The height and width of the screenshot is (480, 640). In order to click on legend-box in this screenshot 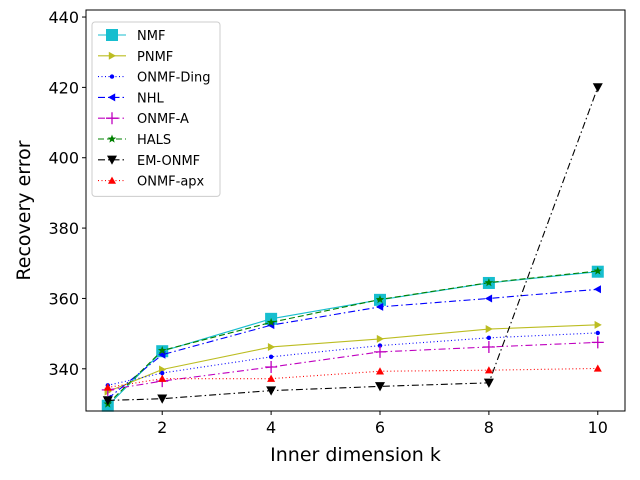, I will do `click(156, 109)`.